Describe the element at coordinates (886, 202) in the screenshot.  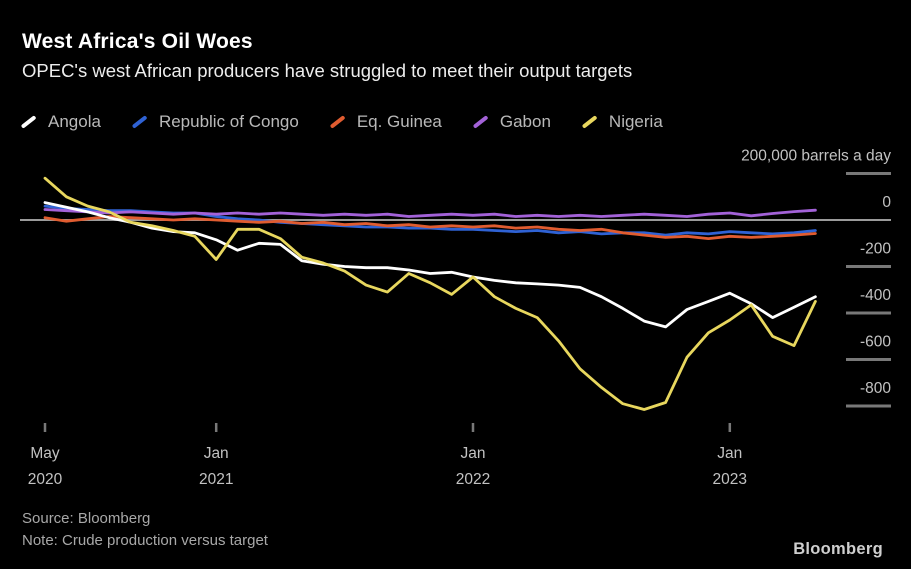
I see `y-tick-label: 0` at that location.